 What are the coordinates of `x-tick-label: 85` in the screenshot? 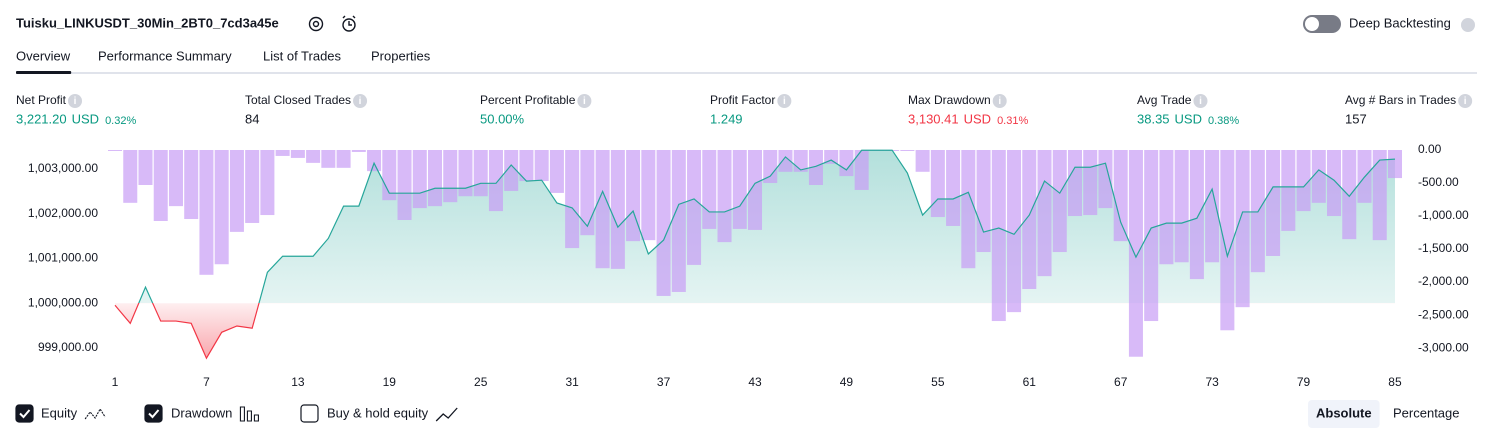 It's located at (1395, 382).